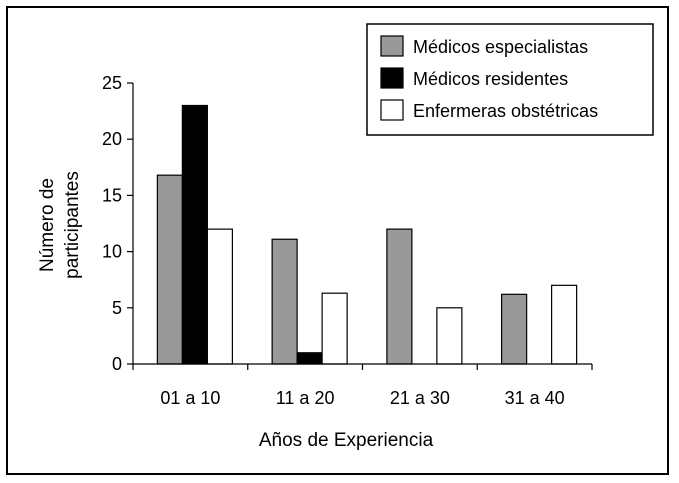 Image resolution: width=679 pixels, height=483 pixels. Describe the element at coordinates (309, 358) in the screenshot. I see `bar-s1-c1` at that location.